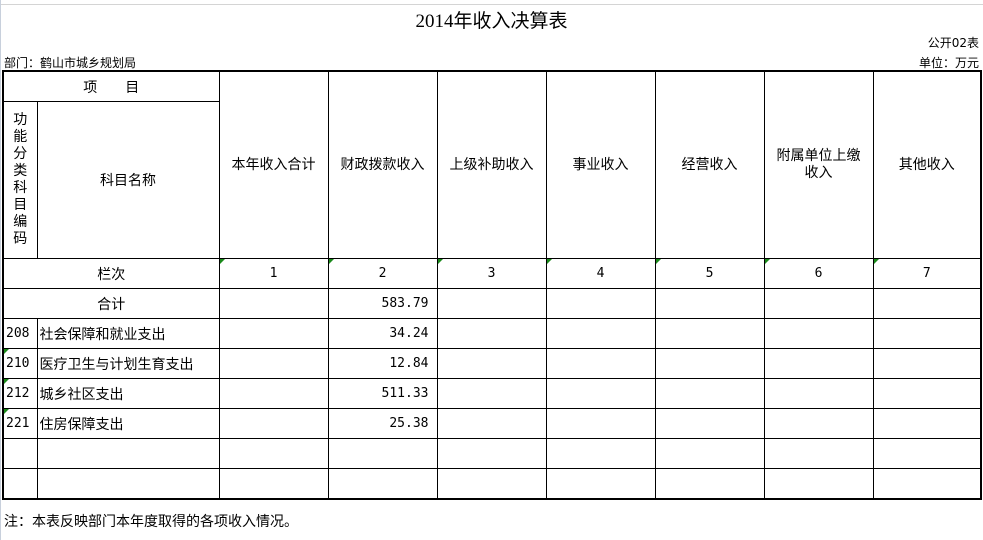 The width and height of the screenshot is (983, 540). Describe the element at coordinates (273, 273) in the screenshot. I see `column-index: 1` at that location.